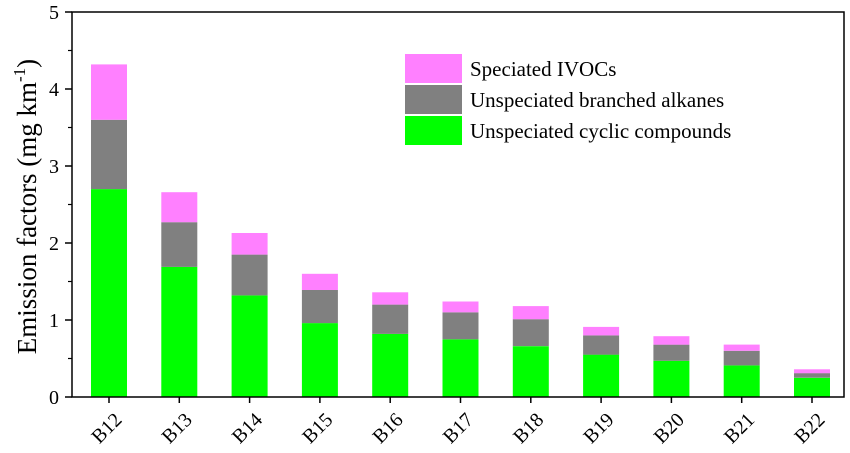 The width and height of the screenshot is (850, 453). Describe the element at coordinates (106, 428) in the screenshot. I see `x-category-label: B12` at that location.